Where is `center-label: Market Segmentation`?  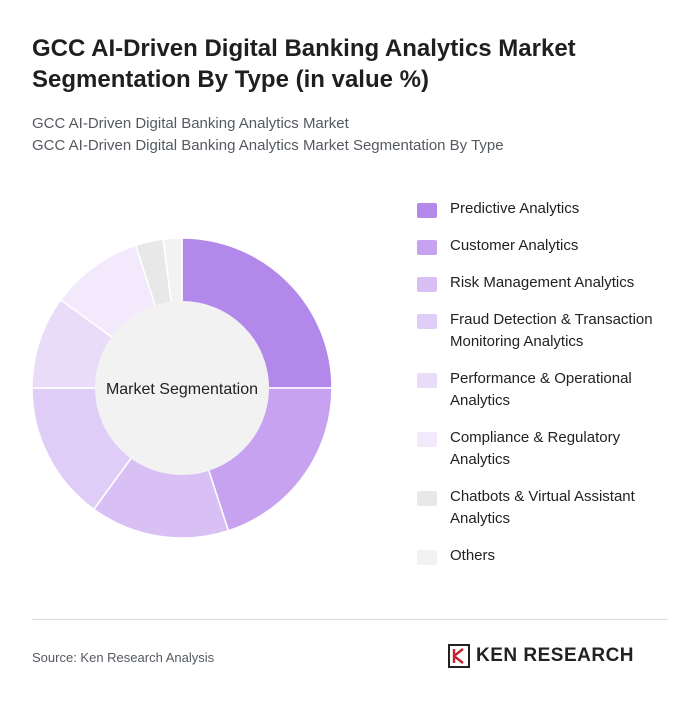 center-label: Market Segmentation is located at coordinates (182, 389).